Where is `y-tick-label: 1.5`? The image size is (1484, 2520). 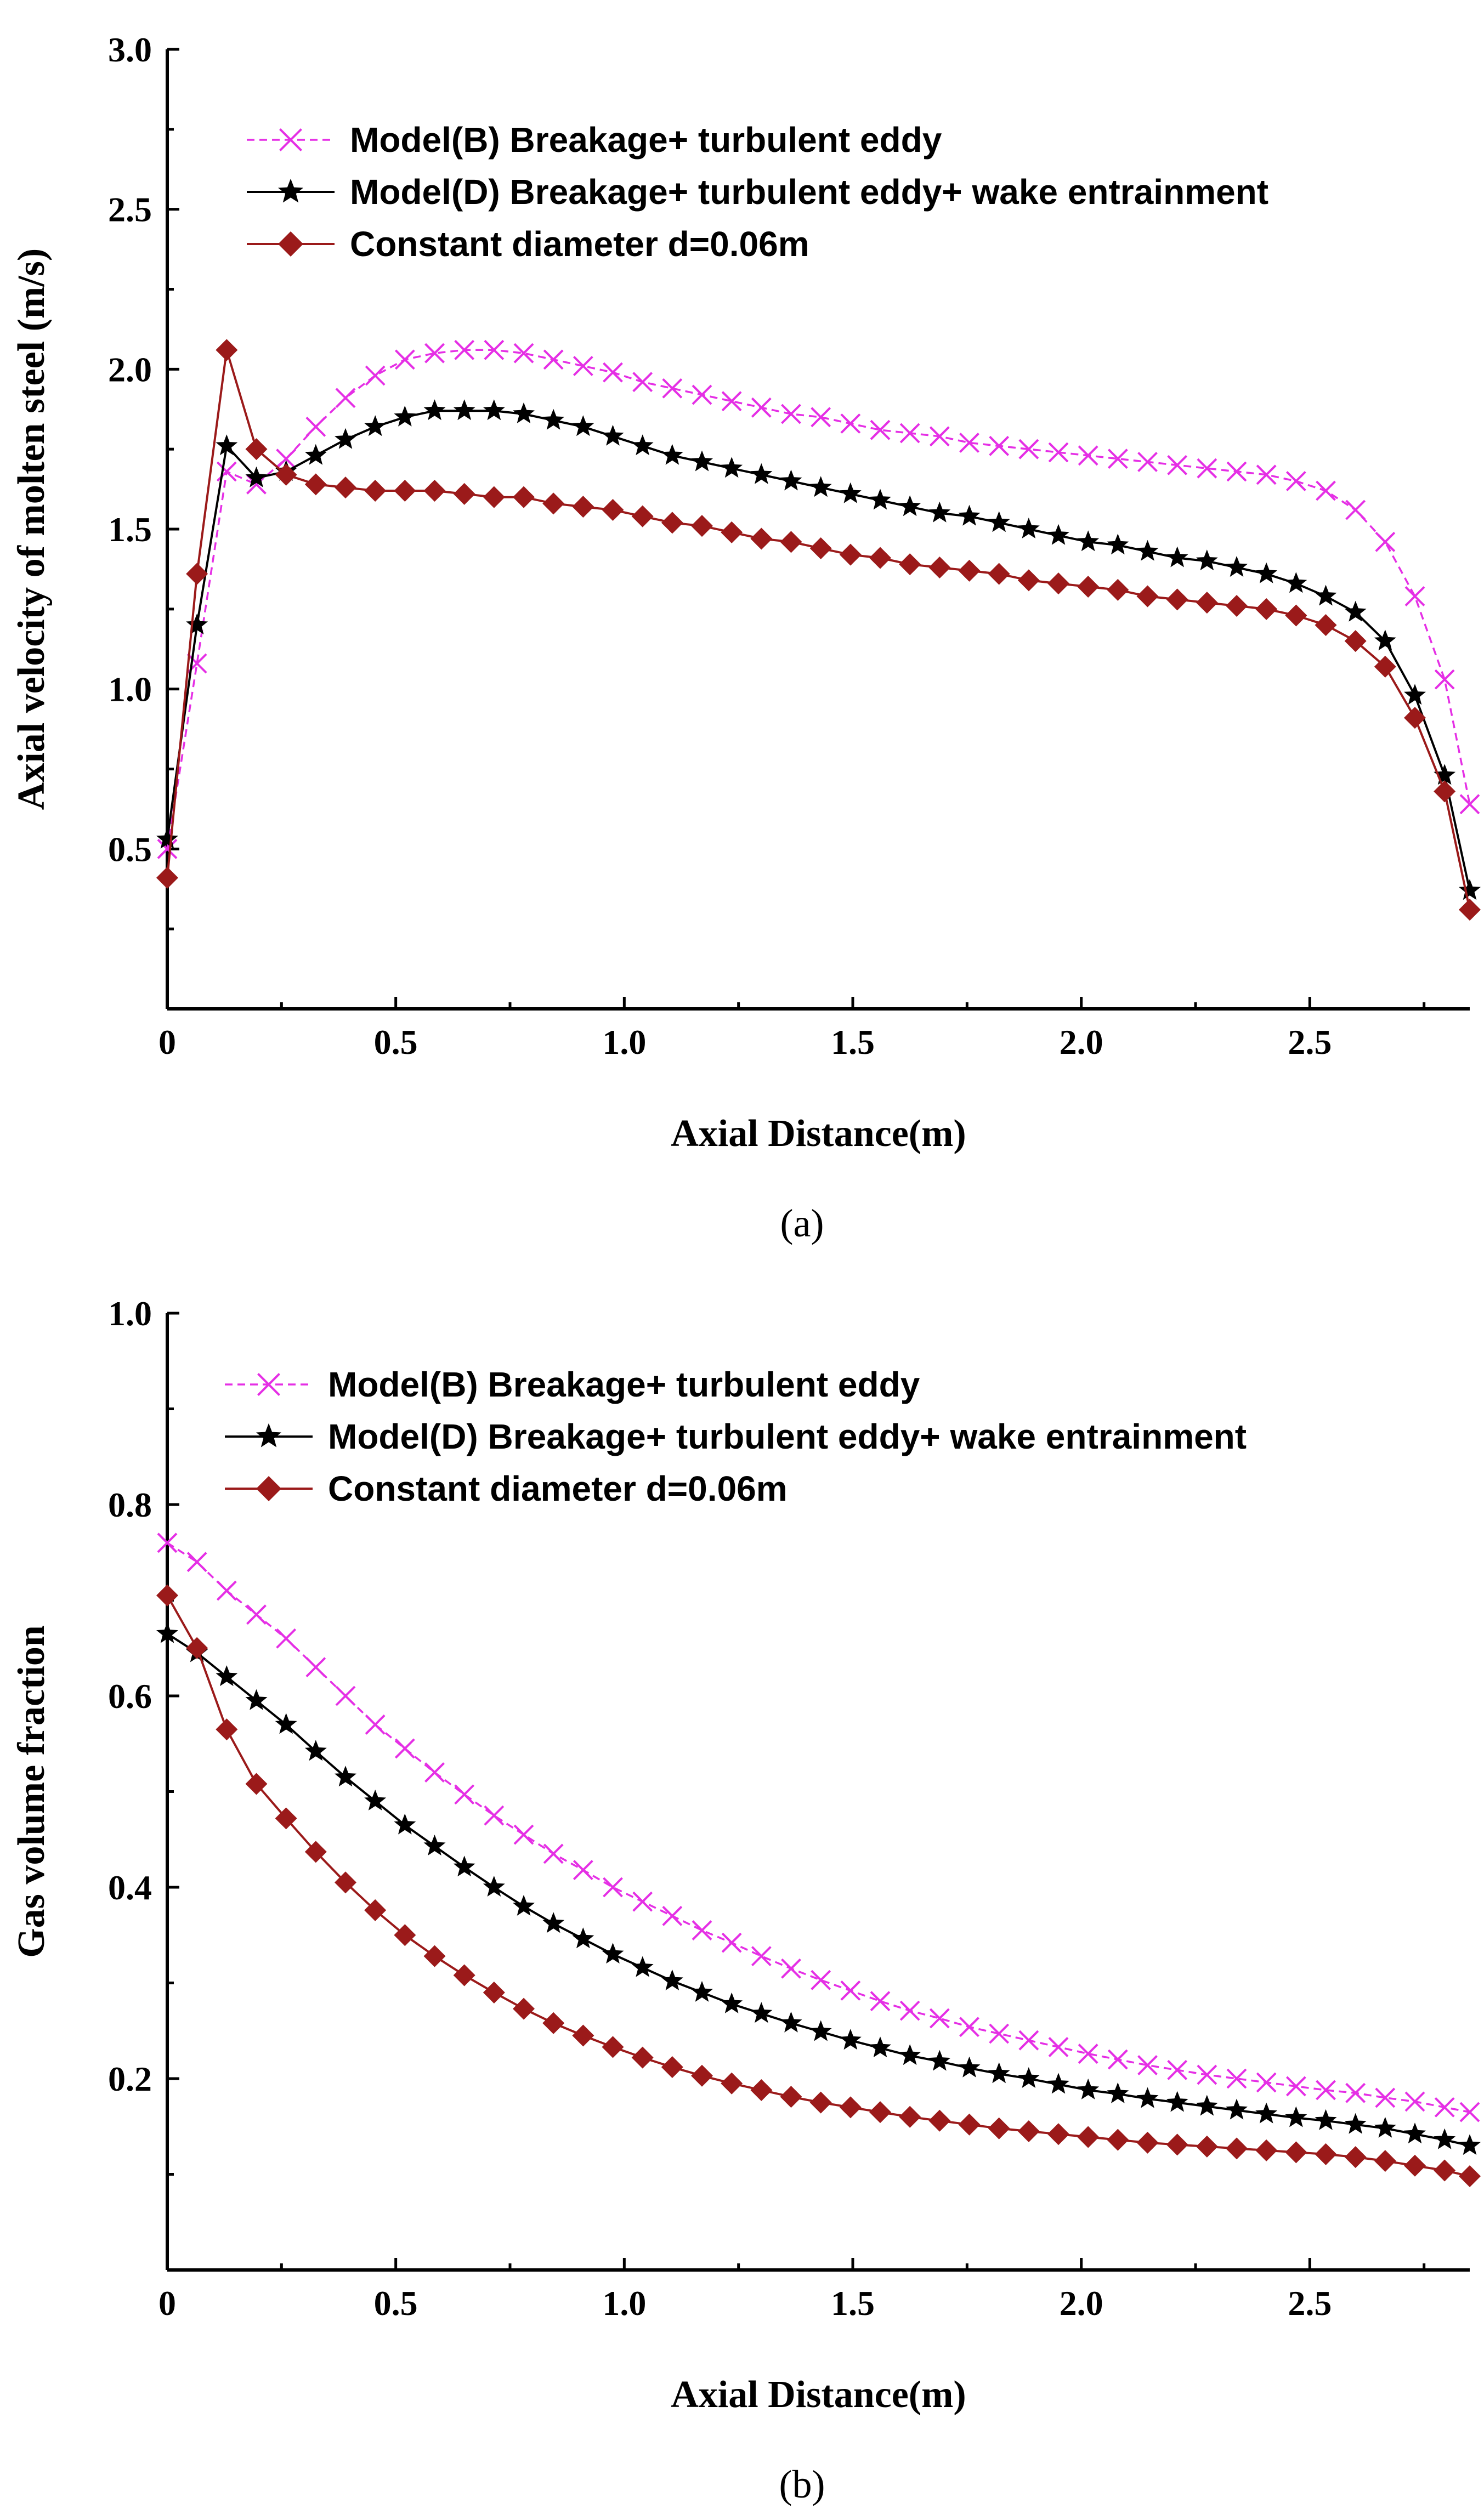
y-tick-label: 1.5 is located at coordinates (130, 529).